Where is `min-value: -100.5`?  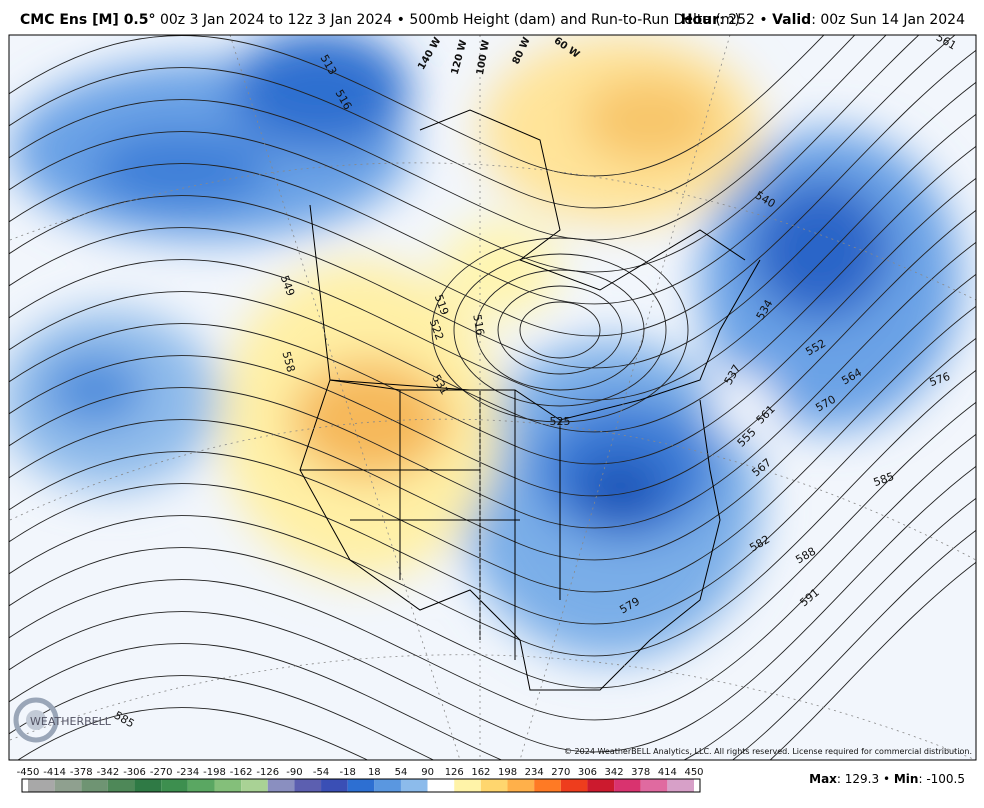 min-value: -100.5 is located at coordinates (945, 779).